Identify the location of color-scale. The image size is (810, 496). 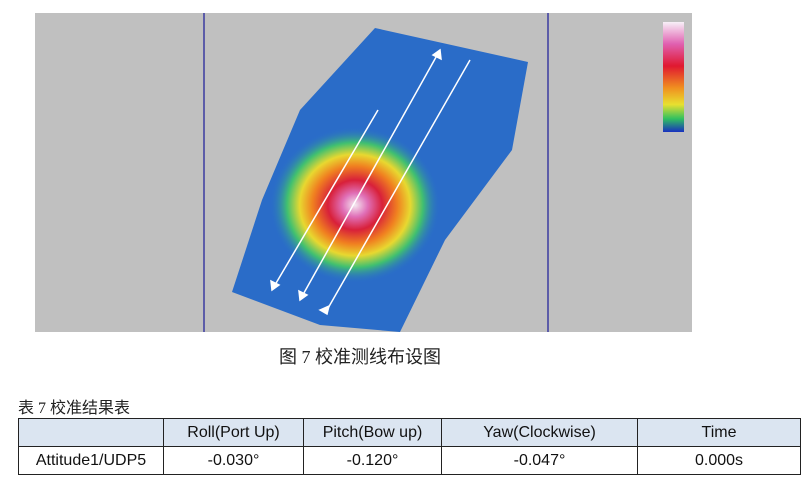
(673, 77).